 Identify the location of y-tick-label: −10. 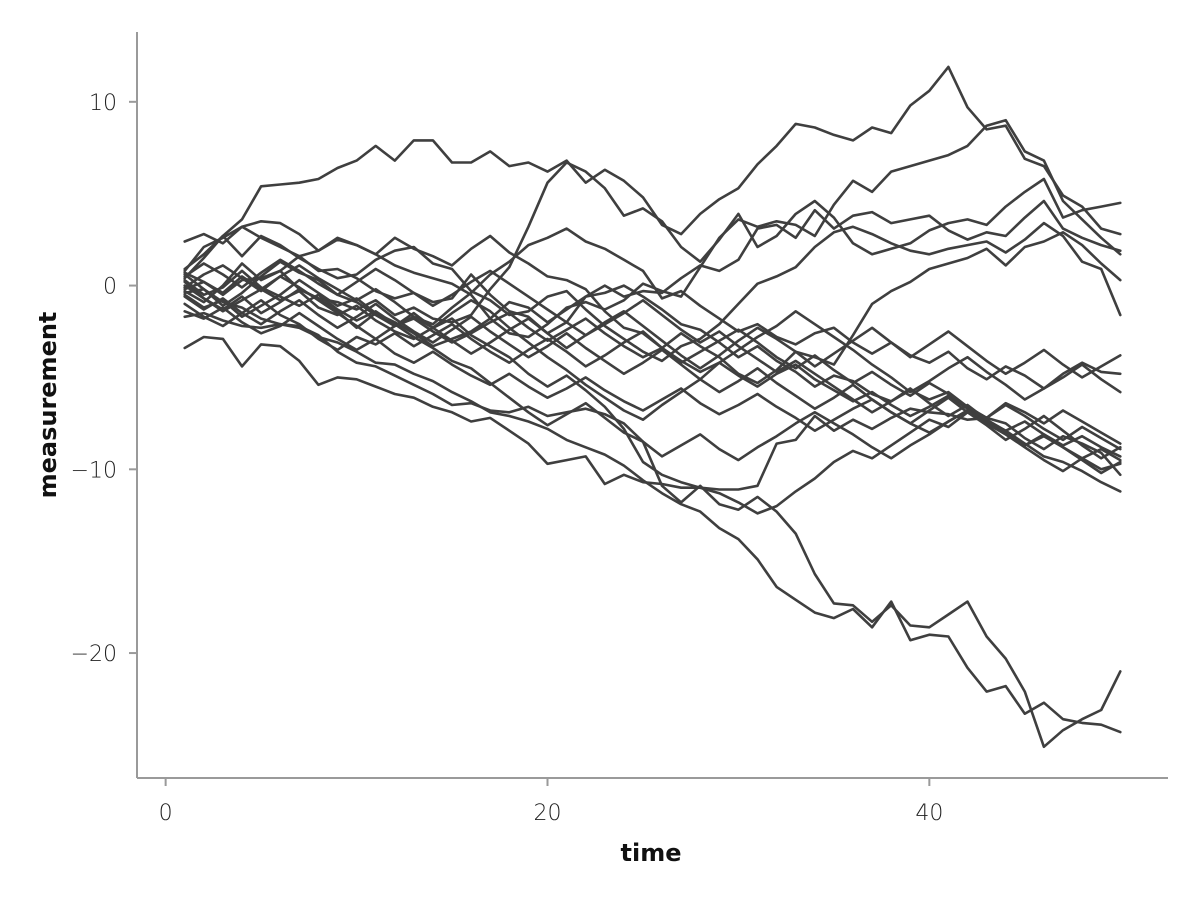
(94, 470).